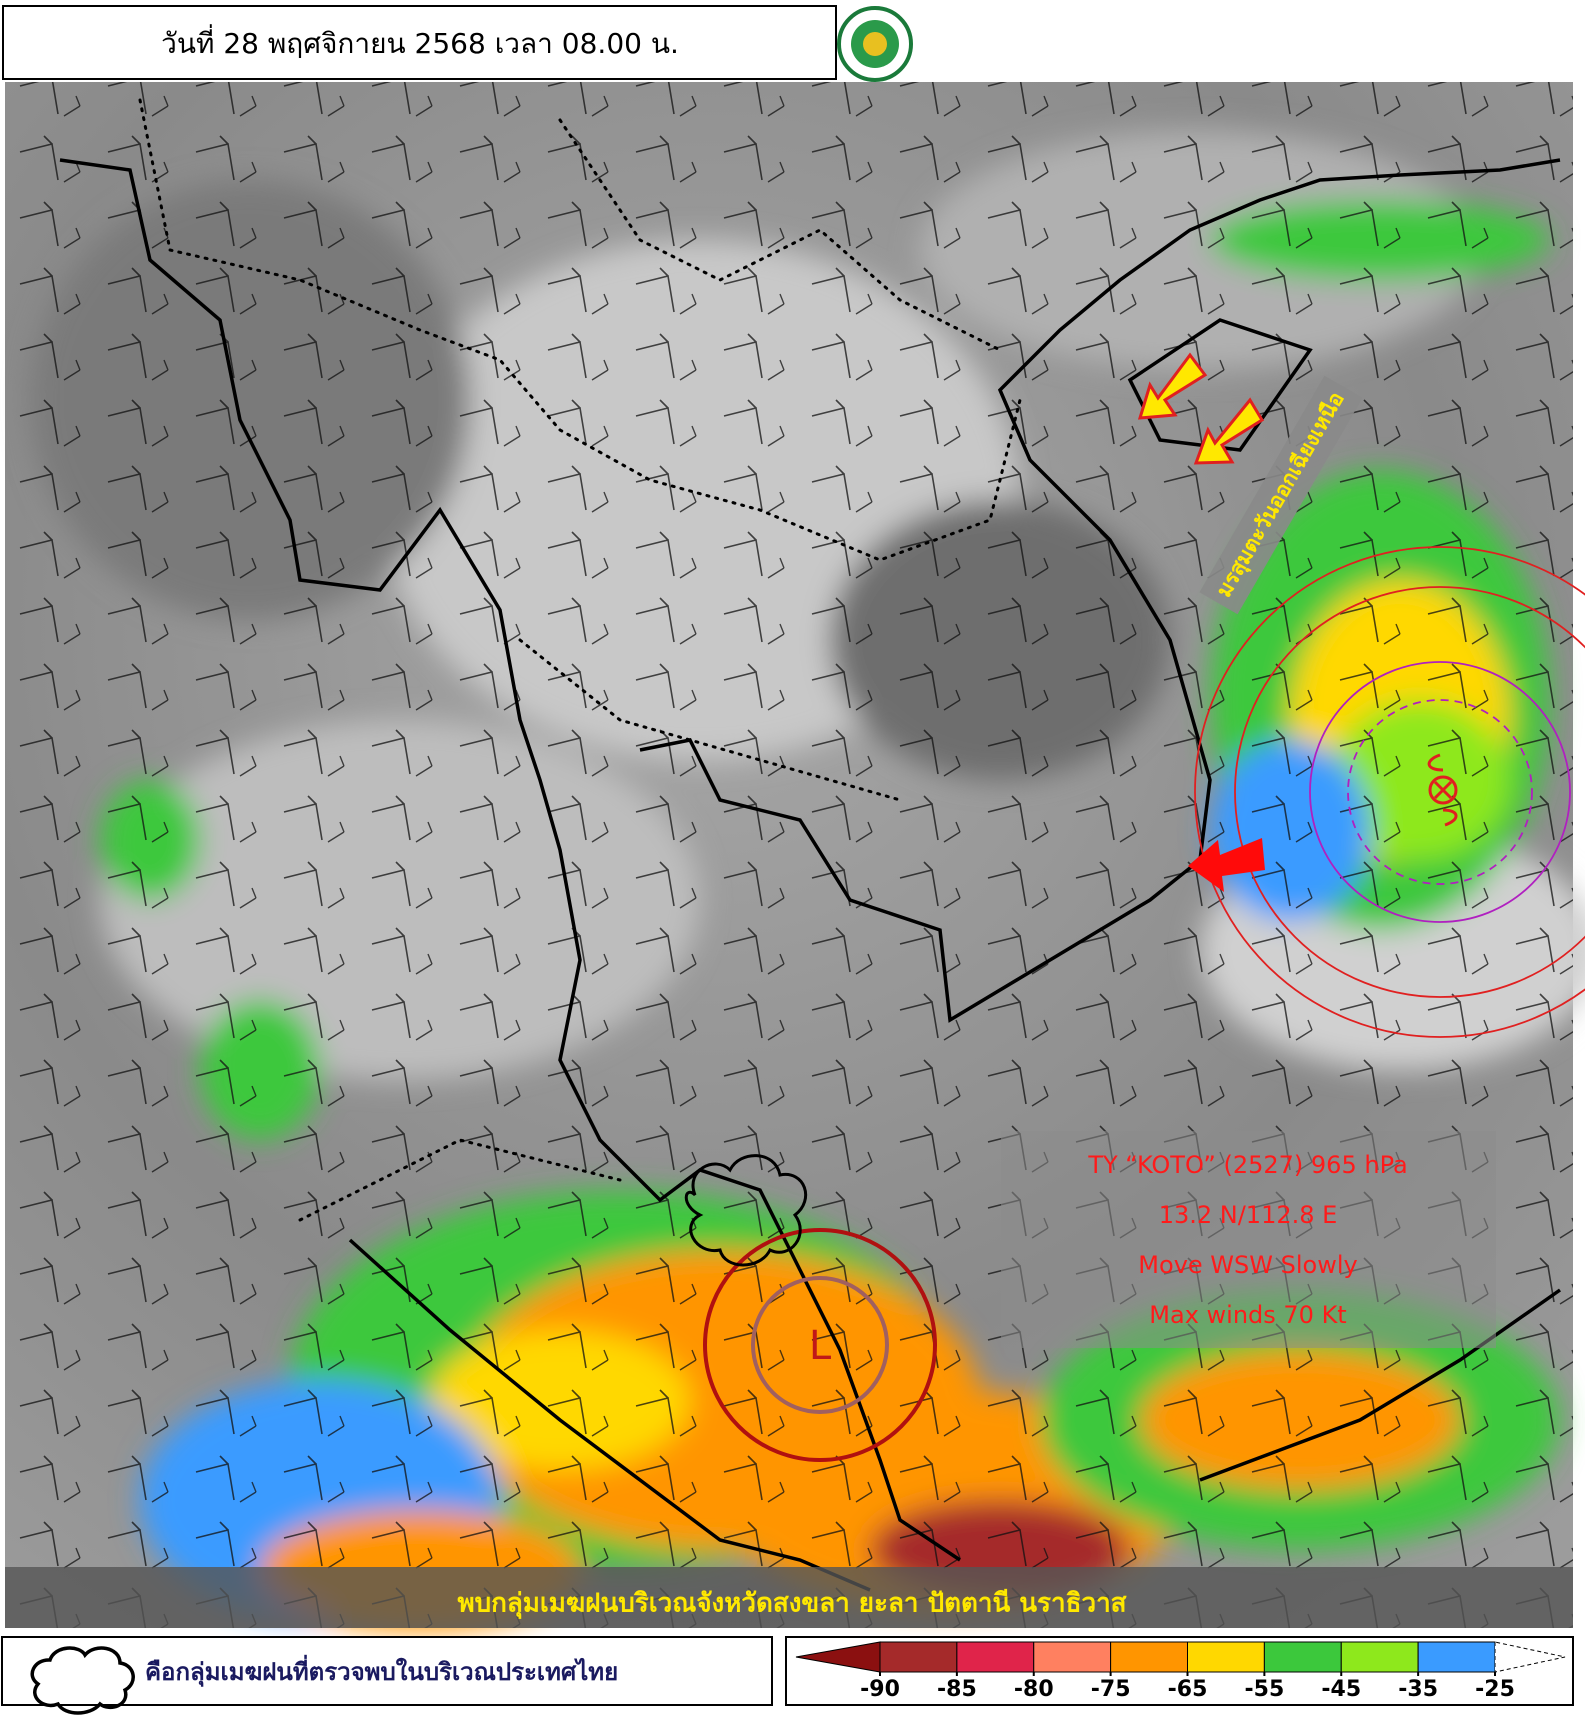 This screenshot has height=1732, width=1585. What do you see at coordinates (1281, 495) in the screenshot?
I see `monsoon-label-box` at bounding box center [1281, 495].